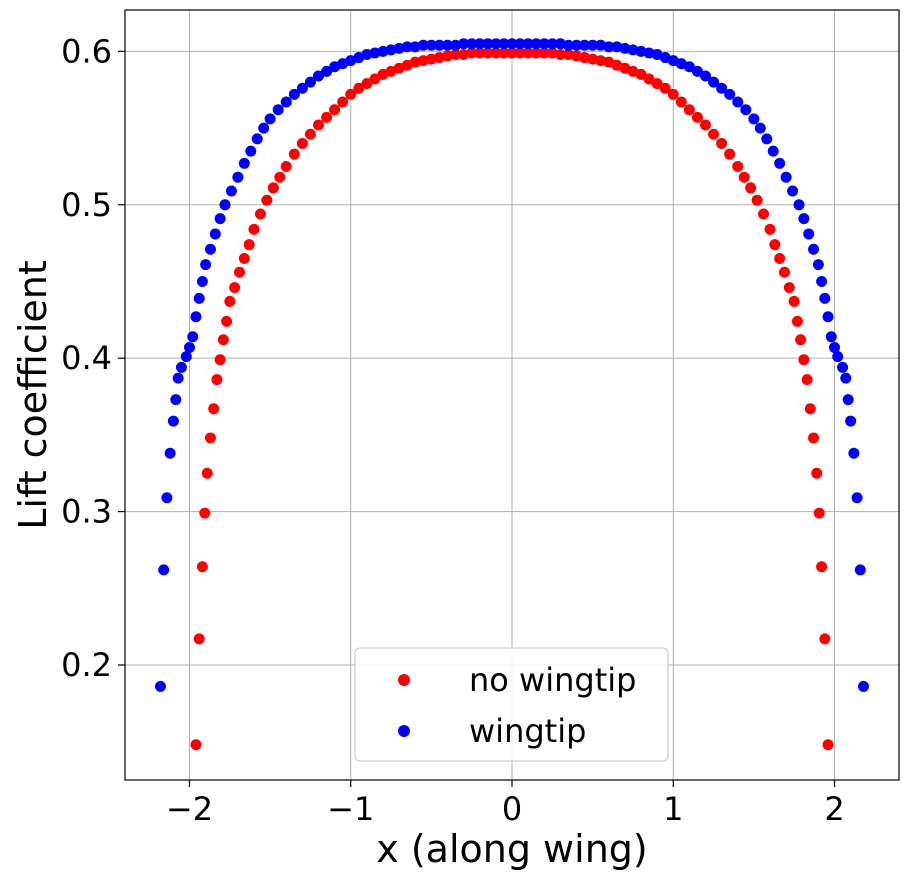 This screenshot has width=908, height=885. Describe the element at coordinates (86, 205) in the screenshot. I see `y-tick-label: 0.5` at that location.